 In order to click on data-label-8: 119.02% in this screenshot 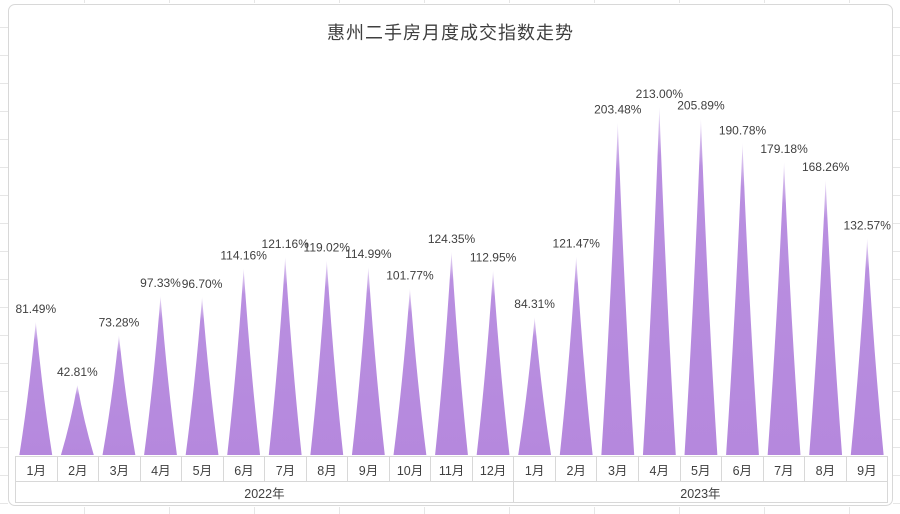, I will do `click(327, 248)`.